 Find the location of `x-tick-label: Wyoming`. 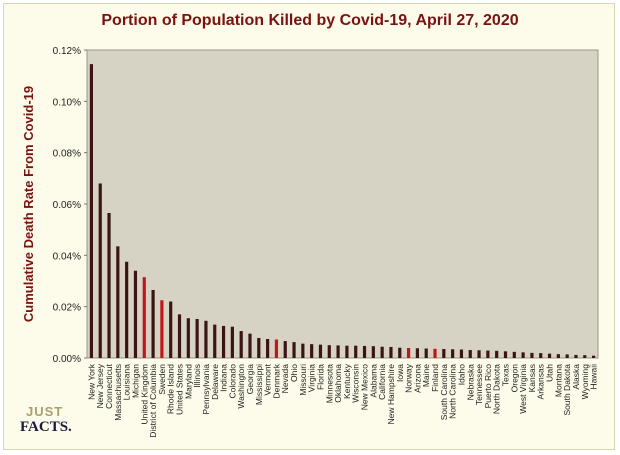

x-tick-label: Wyoming is located at coordinates (585, 382).